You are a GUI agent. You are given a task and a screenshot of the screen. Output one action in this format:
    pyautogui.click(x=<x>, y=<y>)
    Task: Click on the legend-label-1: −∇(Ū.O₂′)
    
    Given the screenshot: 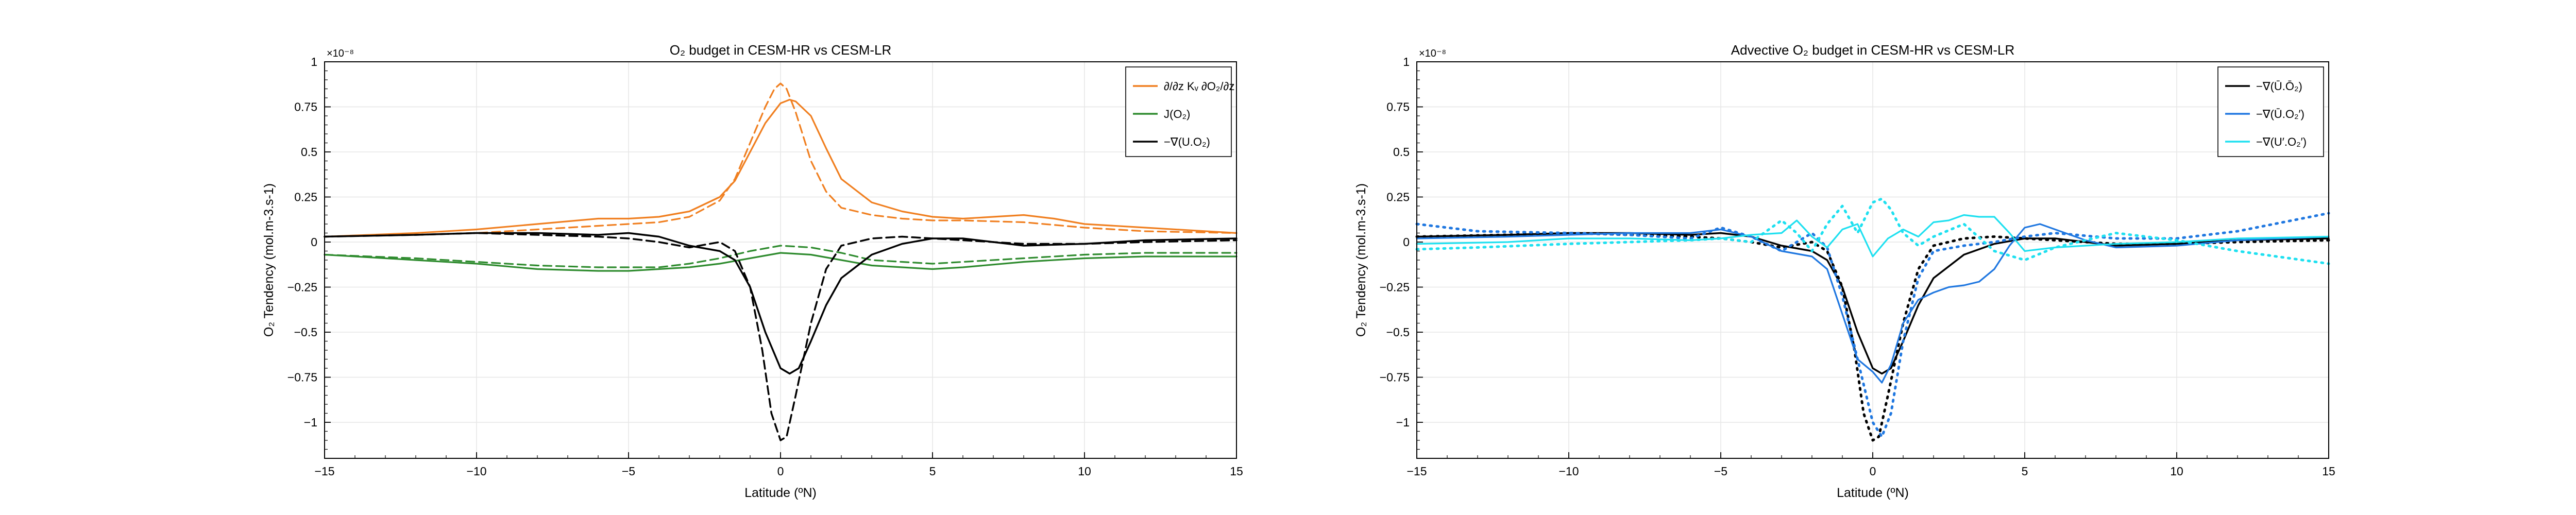 What is the action you would take?
    pyautogui.click(x=2280, y=114)
    